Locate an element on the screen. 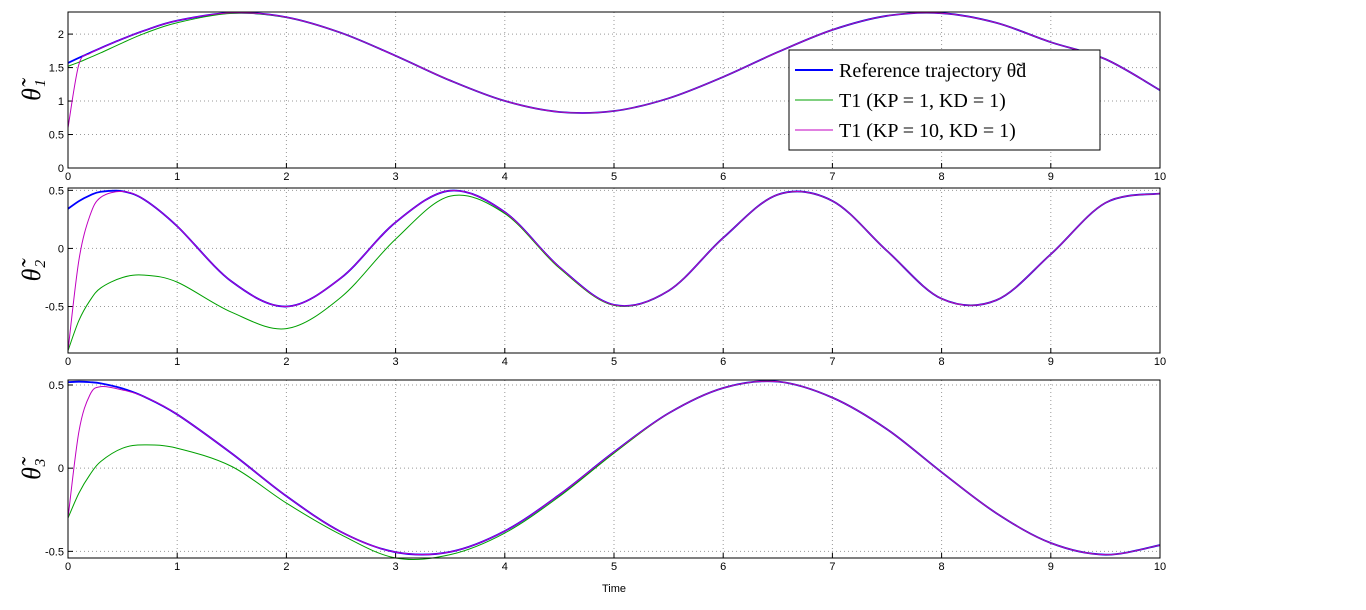 This screenshot has height=610, width=1366. y-axis-label: θ̃₁ is located at coordinates (31, 89).